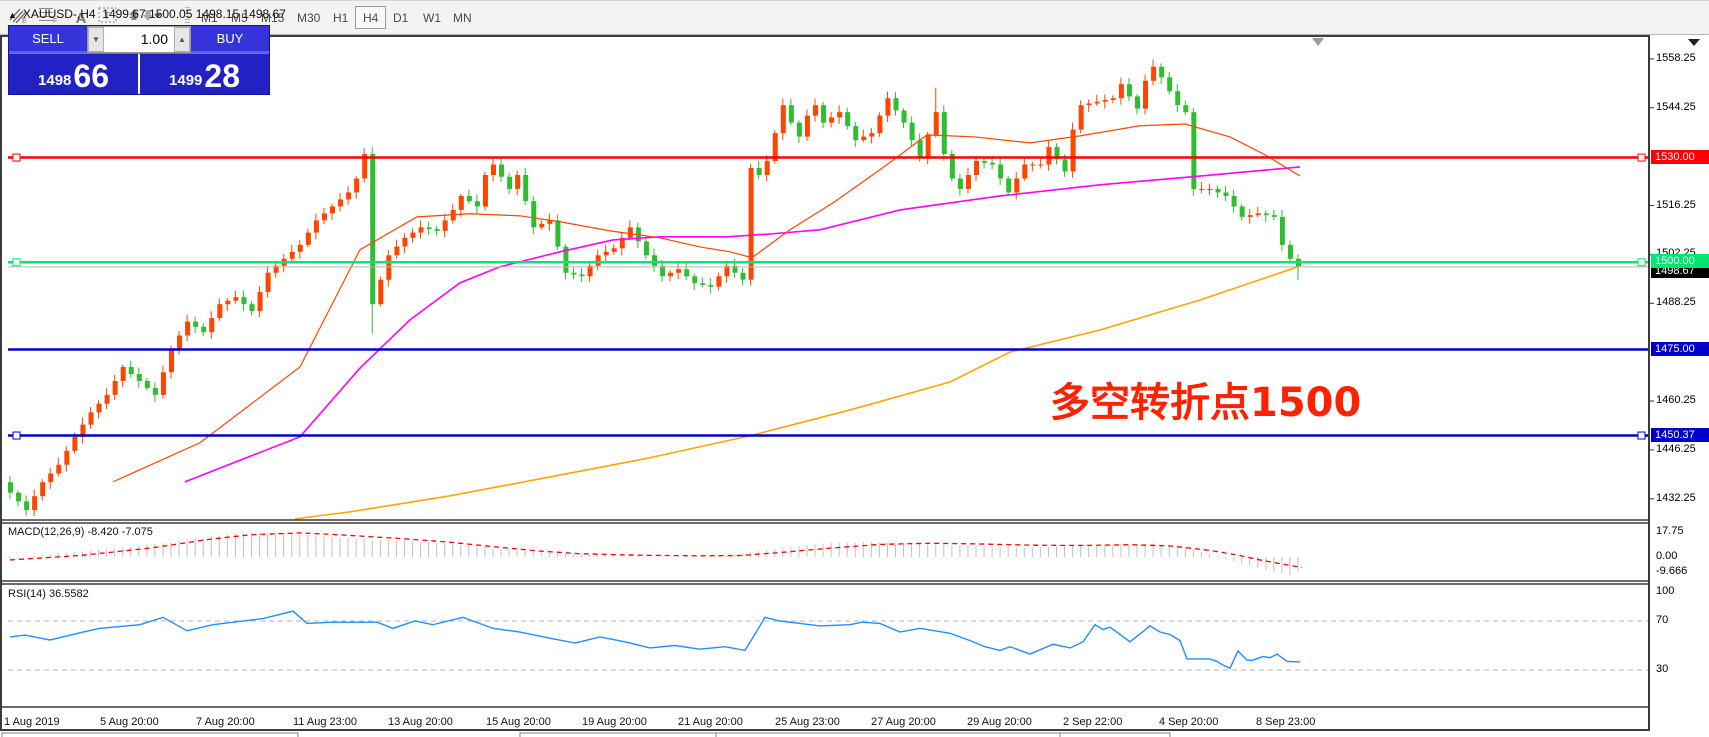  I want to click on price-tick-label: 1544.25, so click(1676, 106).